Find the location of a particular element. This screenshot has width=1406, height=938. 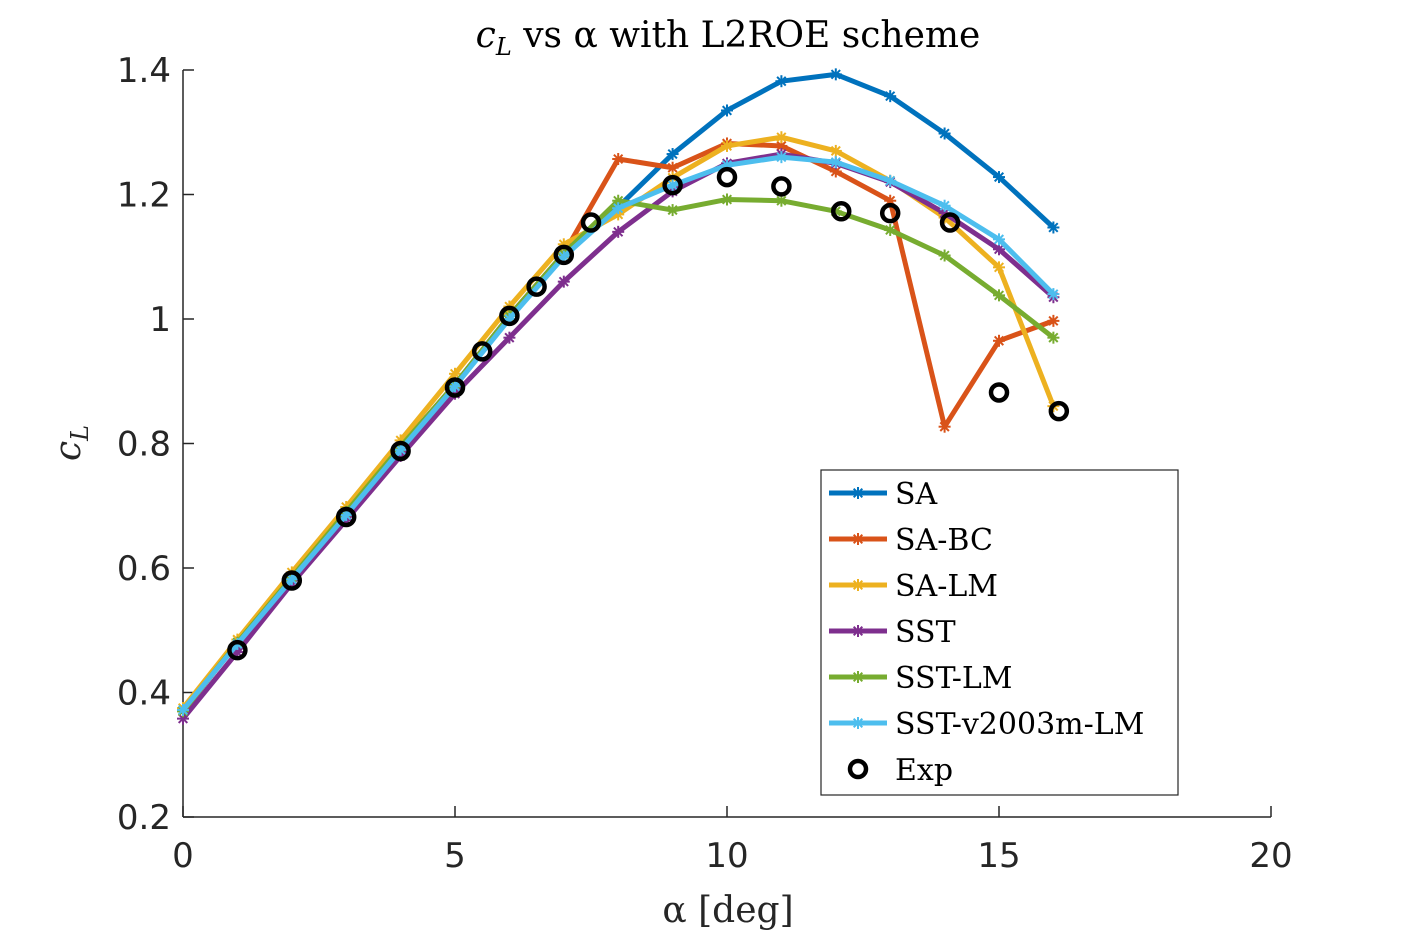

legend-entry-sa-lm: SA-LM is located at coordinates (913, 586).